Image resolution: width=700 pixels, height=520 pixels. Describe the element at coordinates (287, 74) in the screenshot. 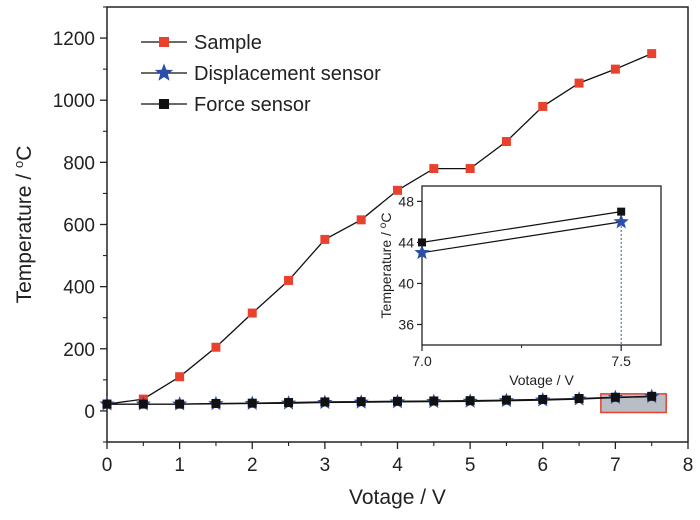

I see `legend-label: Displacement sensor` at that location.